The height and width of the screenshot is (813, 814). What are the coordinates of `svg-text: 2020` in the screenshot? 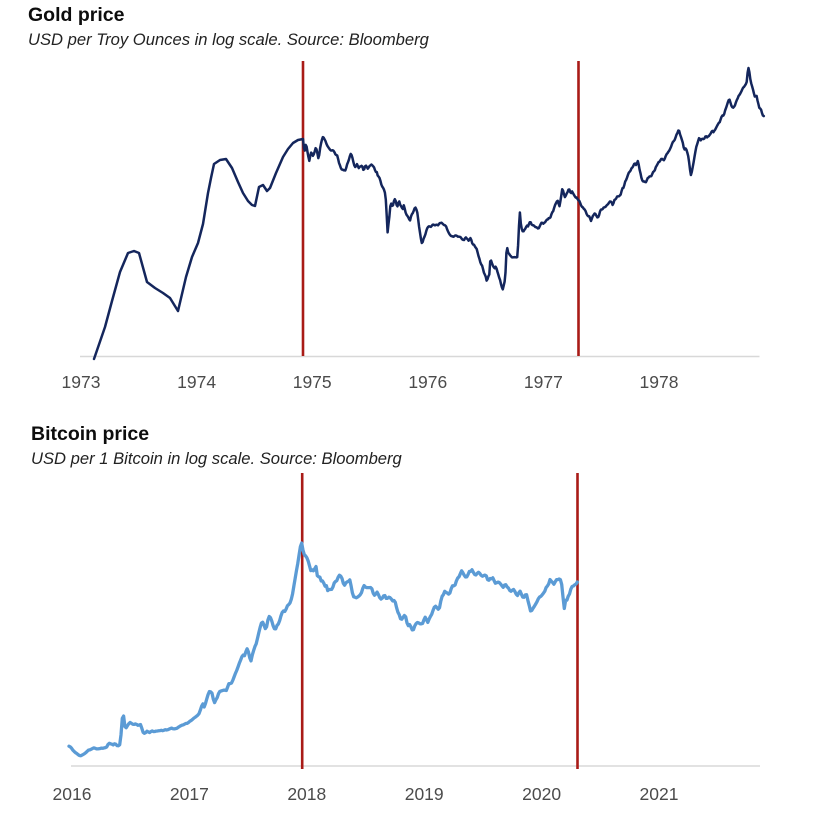 It's located at (541, 794).